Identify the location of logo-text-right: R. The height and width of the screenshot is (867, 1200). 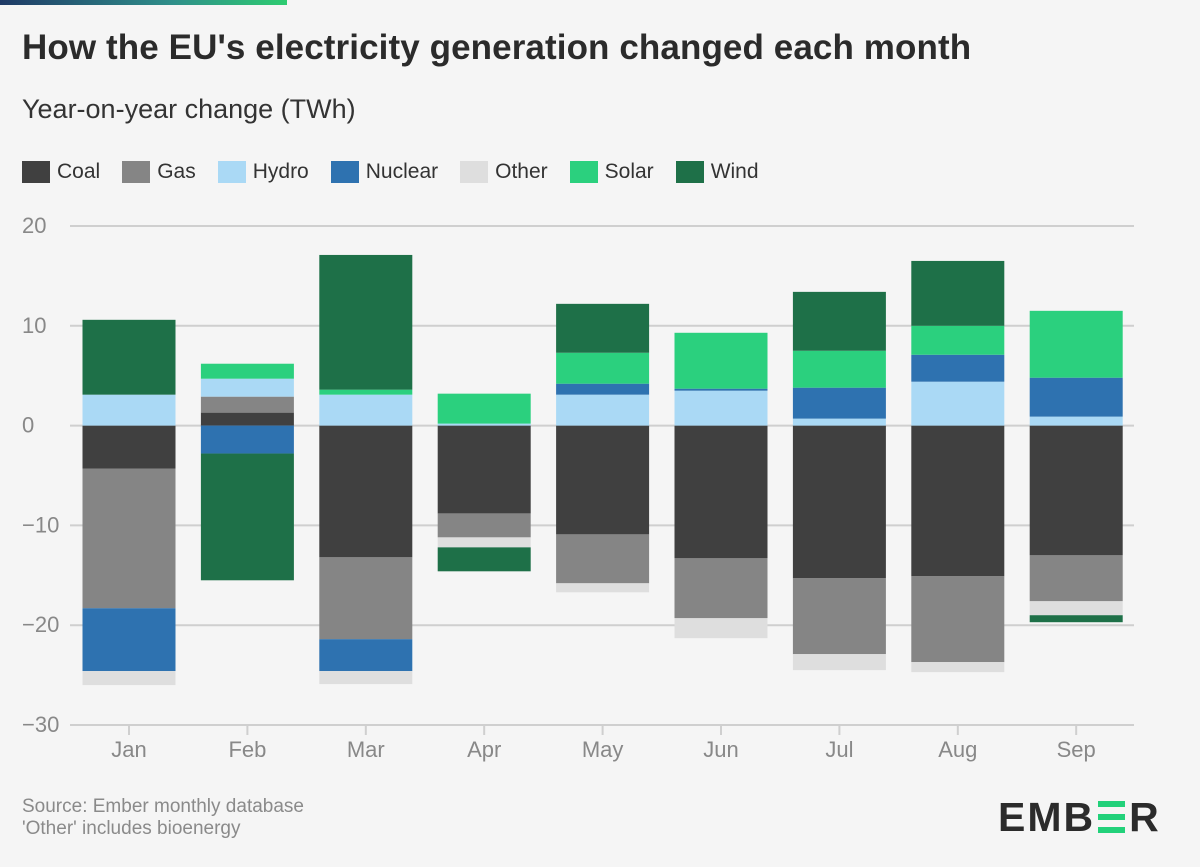
(1145, 816).